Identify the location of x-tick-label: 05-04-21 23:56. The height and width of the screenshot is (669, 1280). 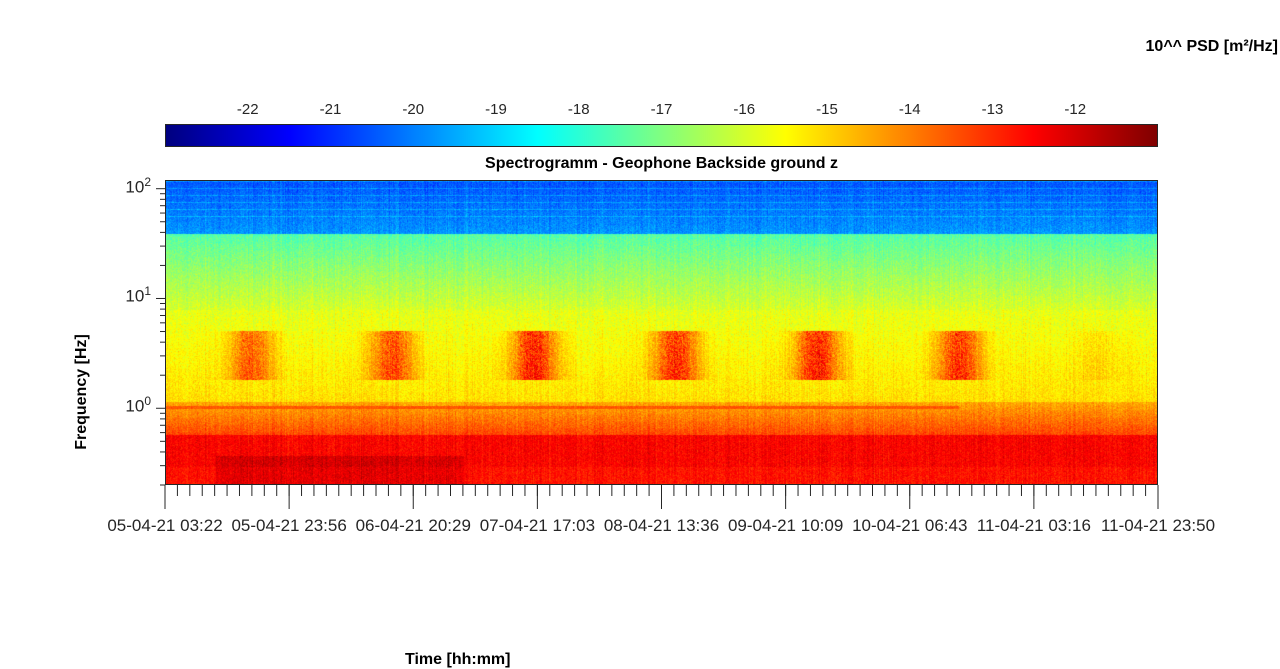
(289, 525).